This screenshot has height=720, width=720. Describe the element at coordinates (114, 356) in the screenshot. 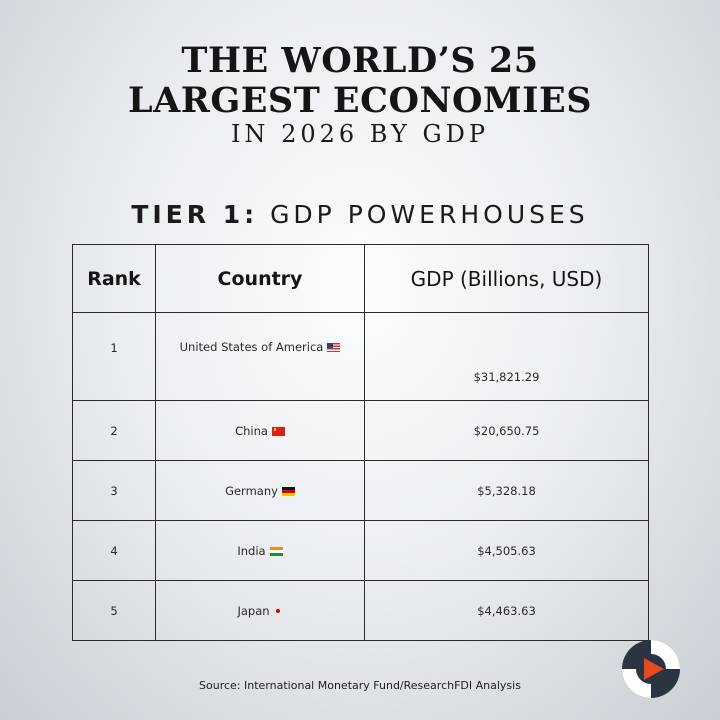

I see `rank-cell: 1` at that location.